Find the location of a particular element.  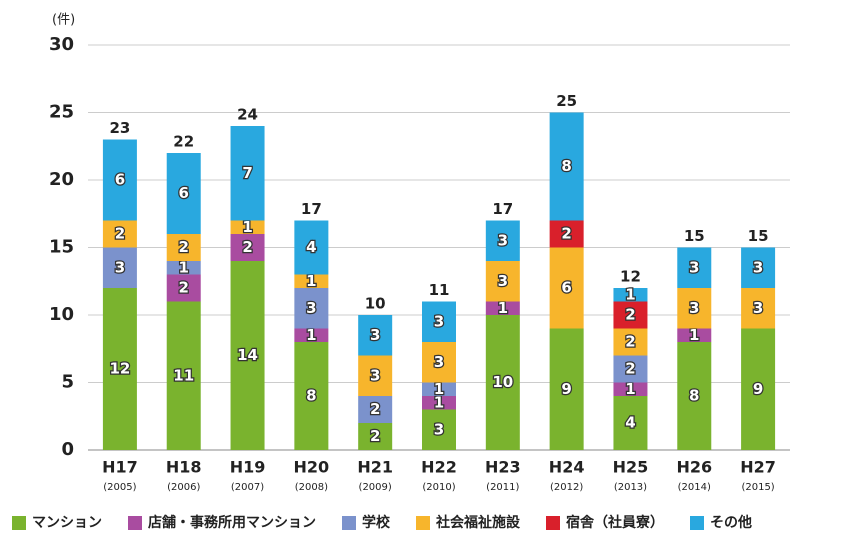

y-unit-label: (件) is located at coordinates (63, 20).